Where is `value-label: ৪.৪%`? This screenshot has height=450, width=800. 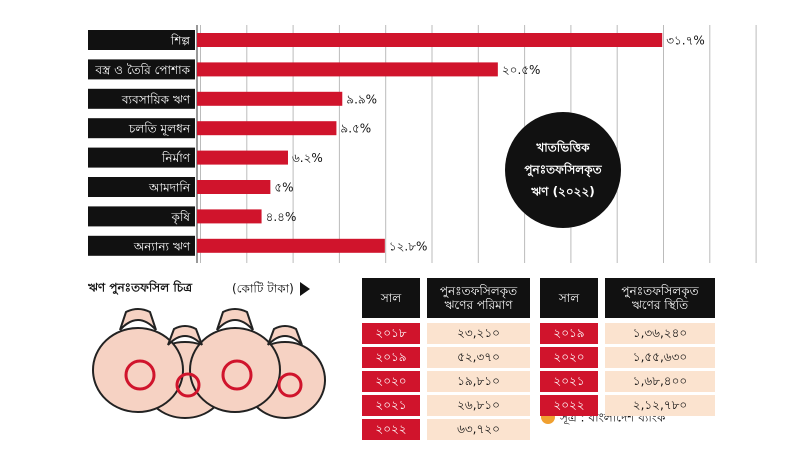
value-label: ৪.৪% is located at coordinates (281, 217).